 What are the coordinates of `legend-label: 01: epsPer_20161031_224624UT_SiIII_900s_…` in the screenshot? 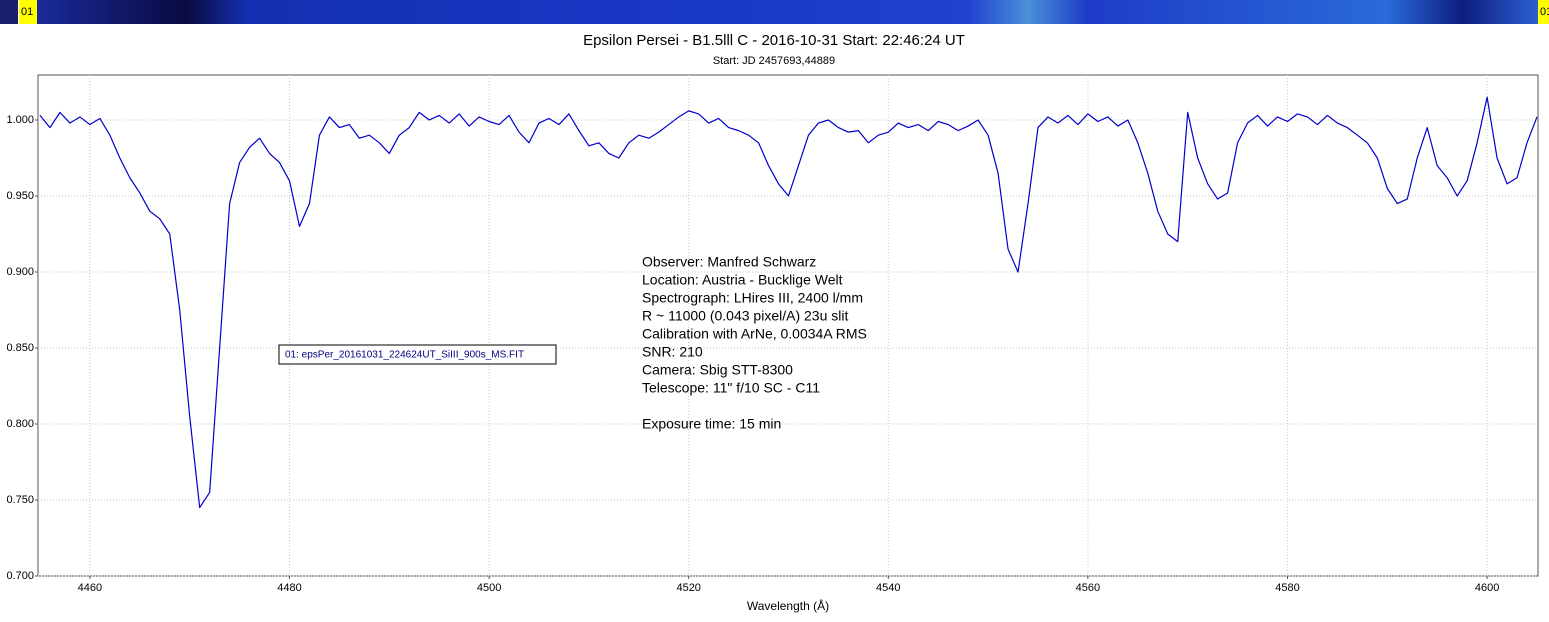 It's located at (404, 355).